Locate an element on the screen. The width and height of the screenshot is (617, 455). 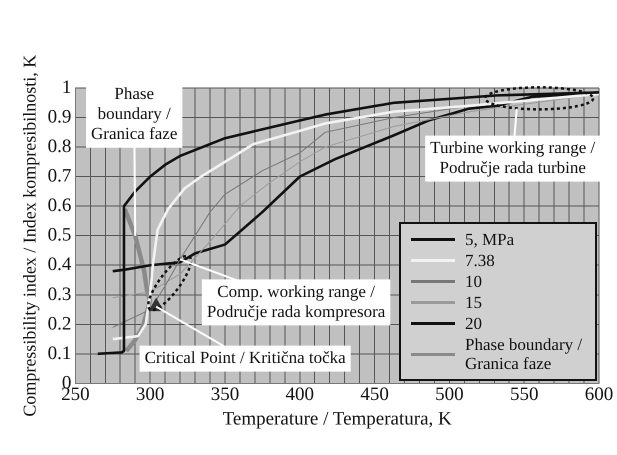
y-tick-label: 0.8 is located at coordinates (60, 147).